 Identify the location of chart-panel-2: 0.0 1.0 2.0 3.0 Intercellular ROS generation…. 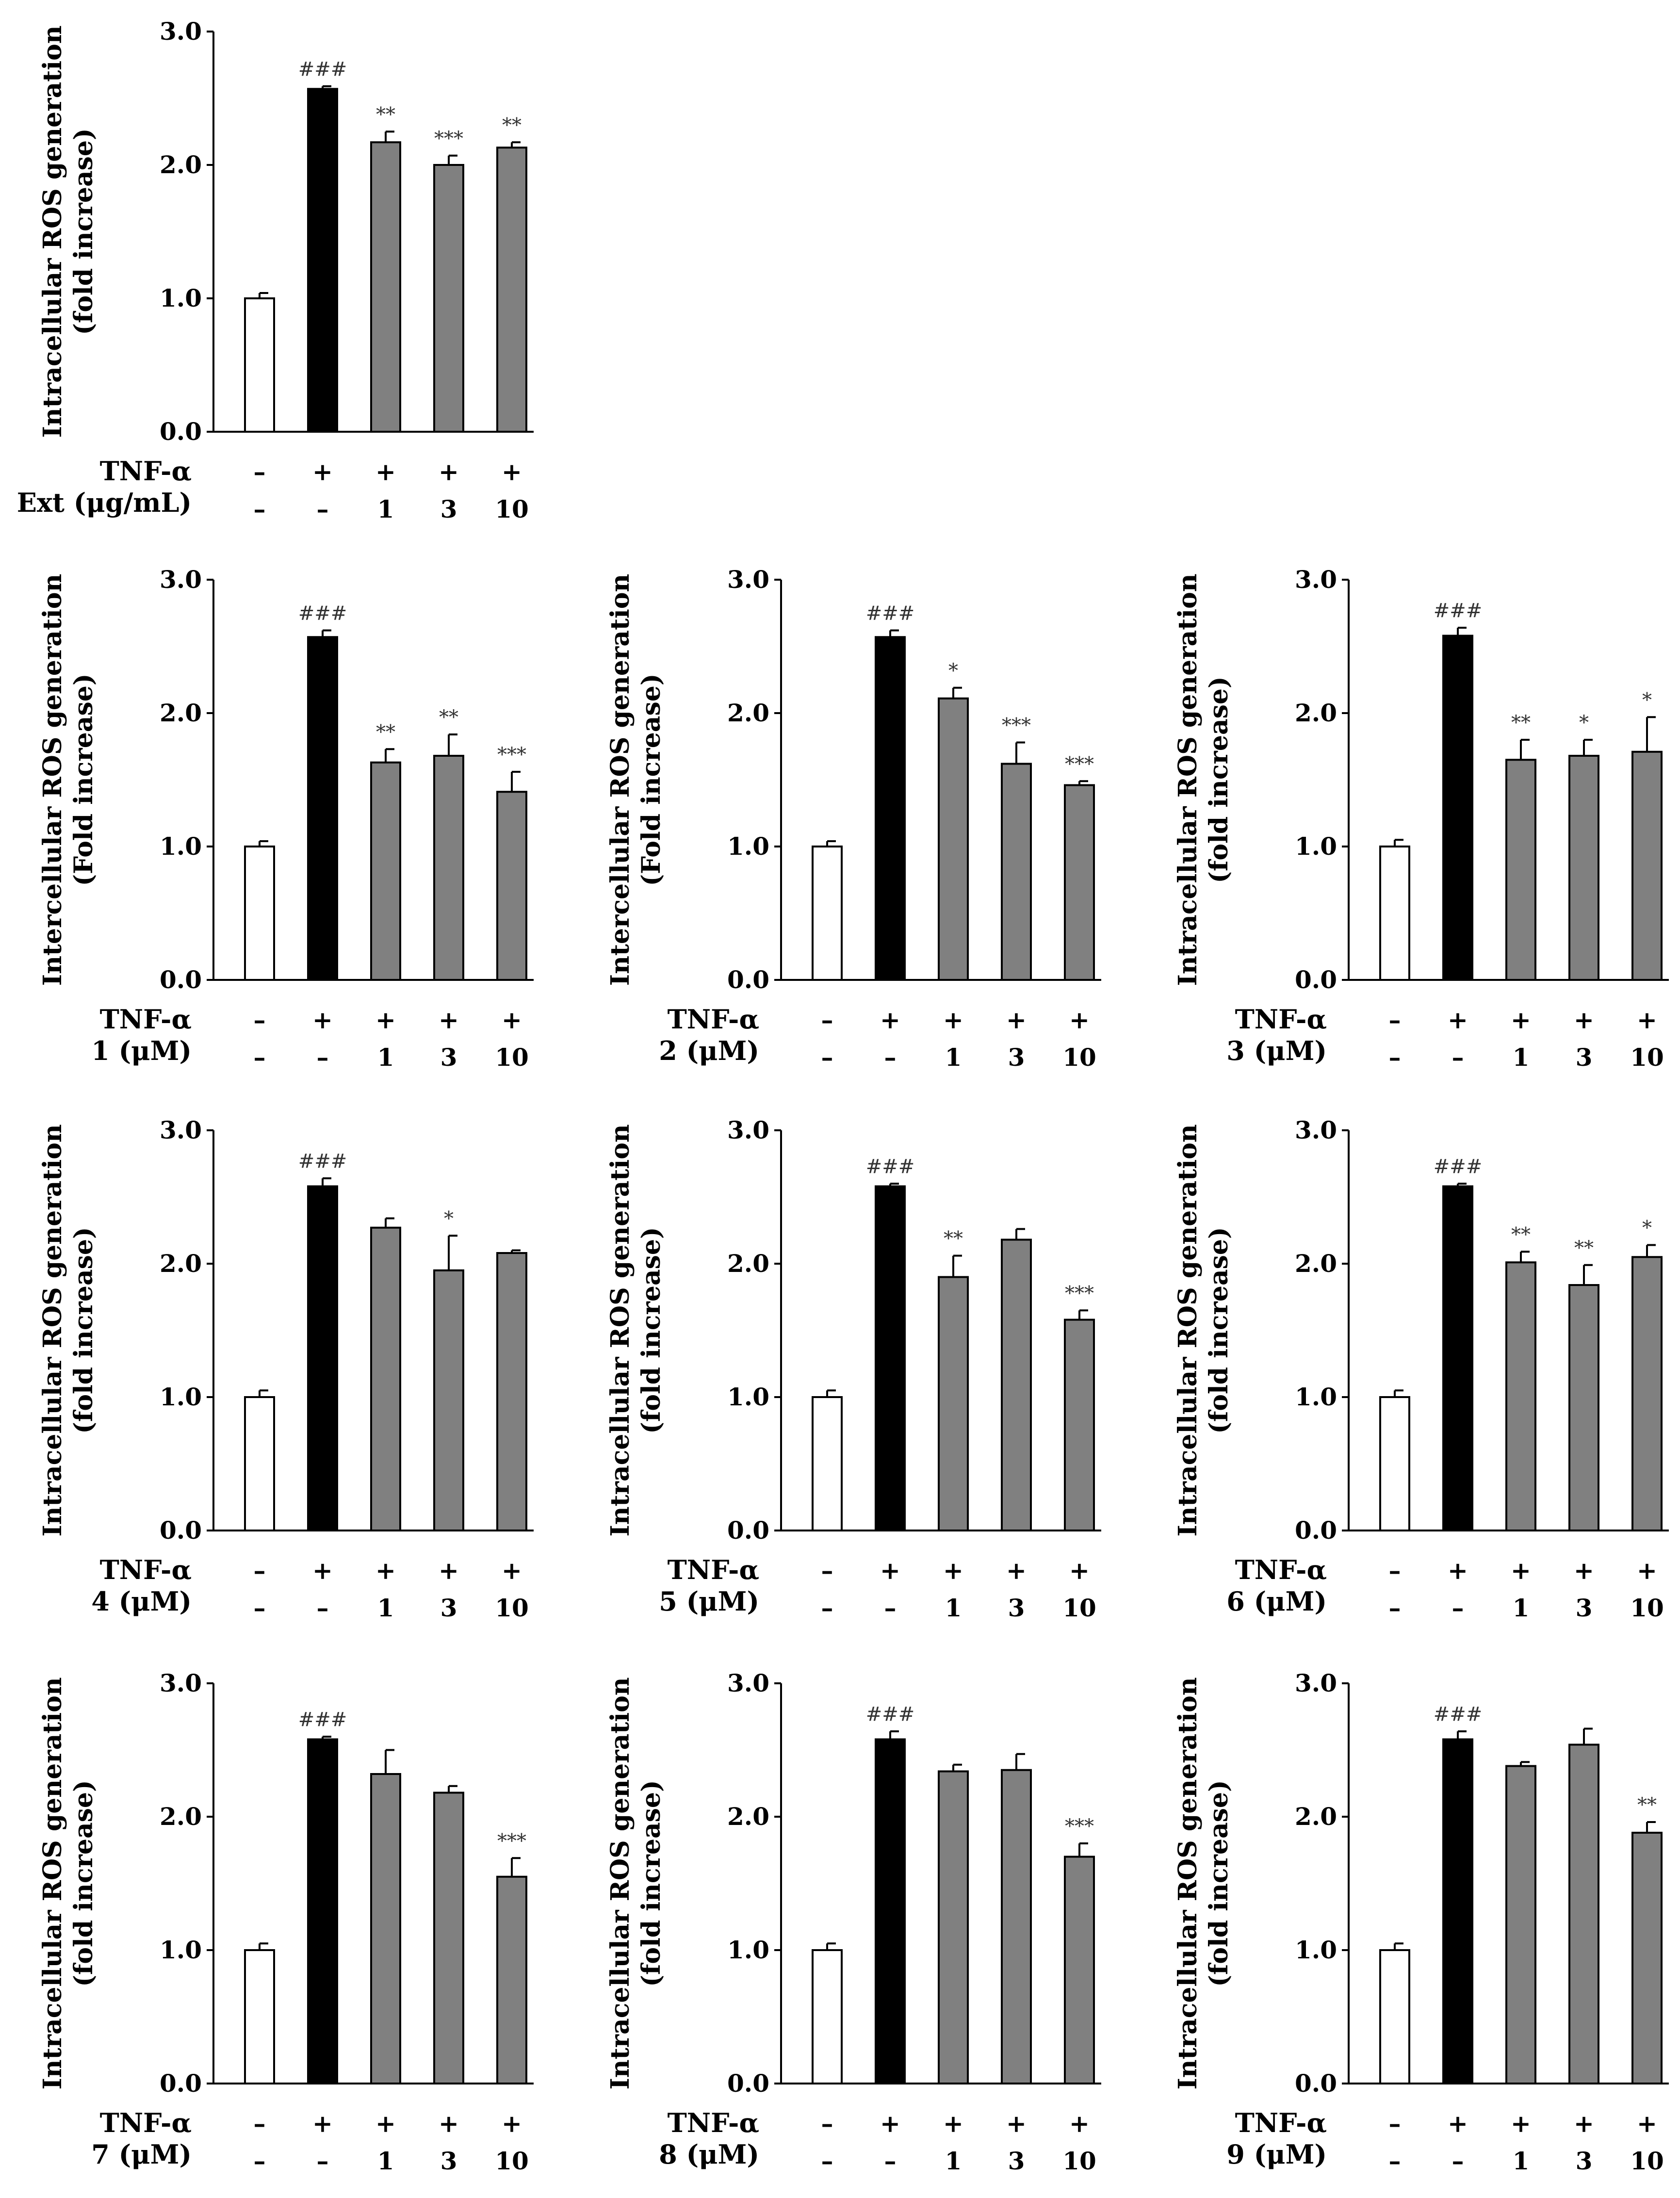
(286, 819).